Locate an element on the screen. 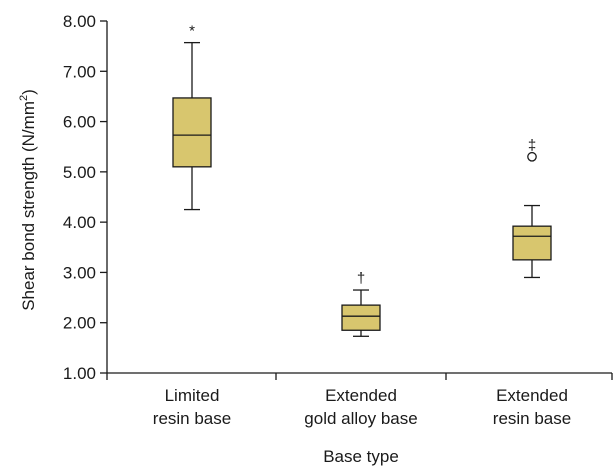 The height and width of the screenshot is (470, 616). y-tick-label: 5.00 is located at coordinates (79, 172).